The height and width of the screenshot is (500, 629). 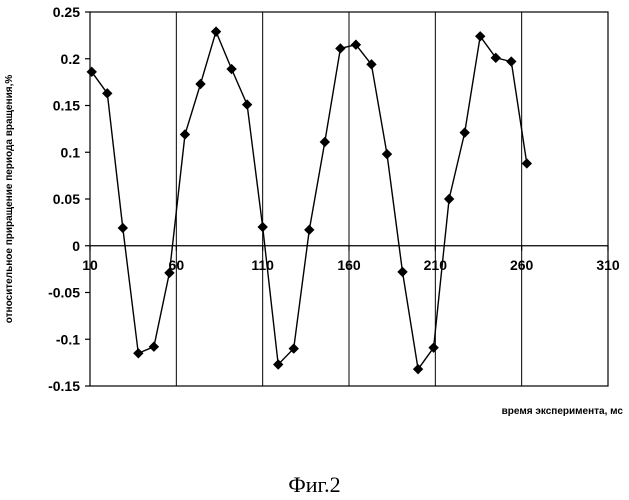 What do you see at coordinates (66, 199) in the screenshot?
I see `y-tick-label: 0.05` at bounding box center [66, 199].